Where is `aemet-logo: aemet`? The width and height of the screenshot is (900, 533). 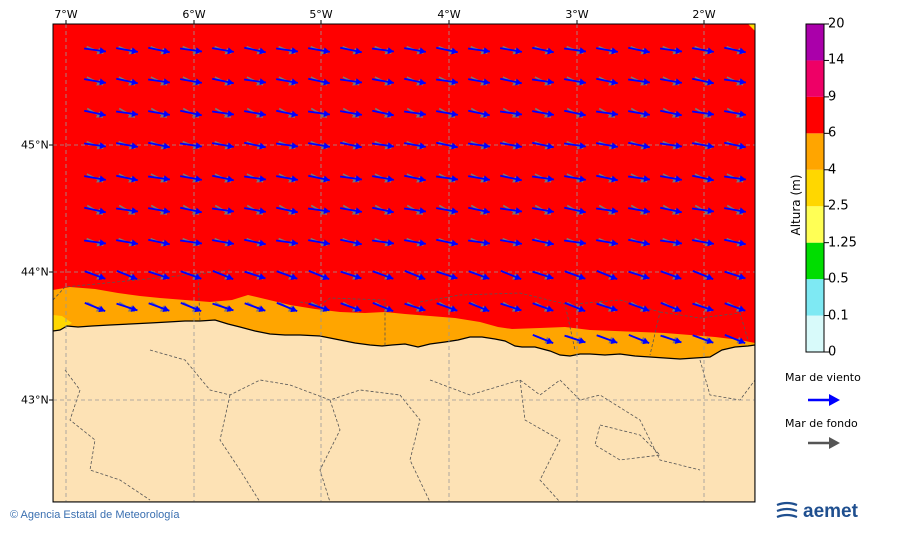 aemet-logo: aemet is located at coordinates (816, 512).